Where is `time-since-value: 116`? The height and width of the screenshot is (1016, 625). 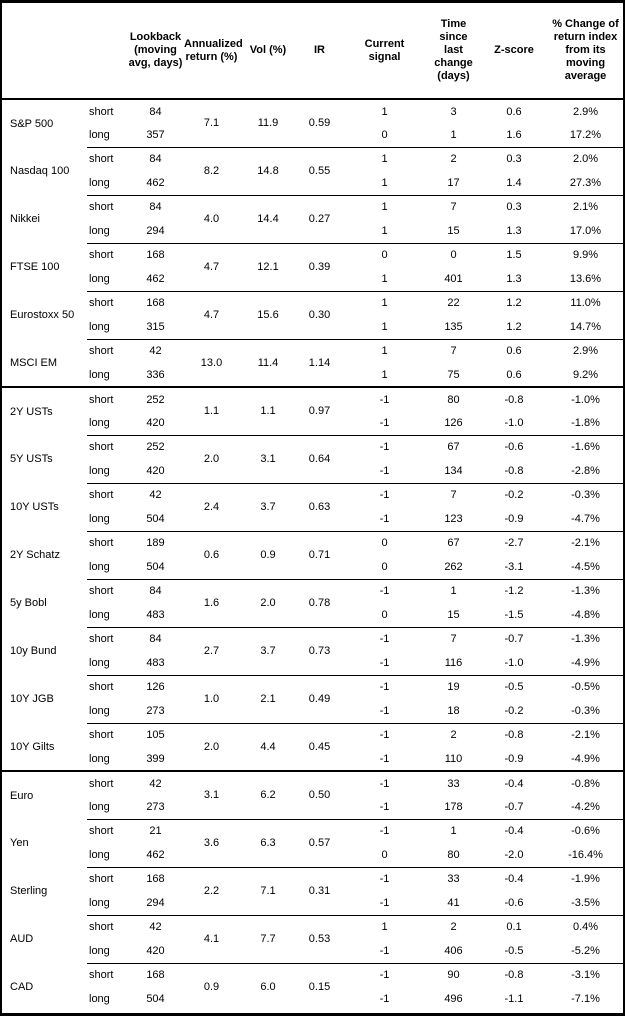 time-since-value: 116 is located at coordinates (453, 662).